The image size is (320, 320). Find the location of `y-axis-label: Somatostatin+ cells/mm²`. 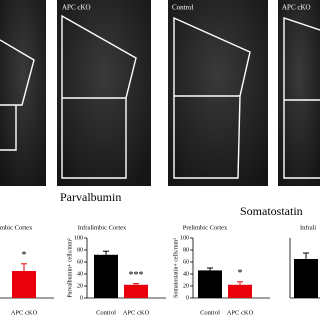

y-axis-label: Somatostatin+ cells/mm² is located at coordinates (176, 268).